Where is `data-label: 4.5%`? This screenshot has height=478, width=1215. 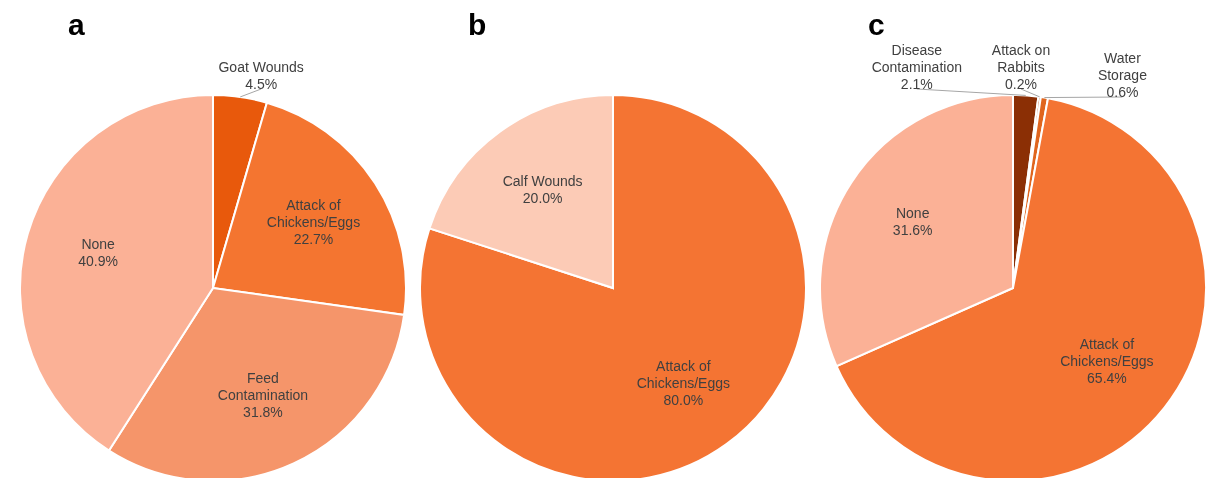 data-label: 4.5% is located at coordinates (261, 84).